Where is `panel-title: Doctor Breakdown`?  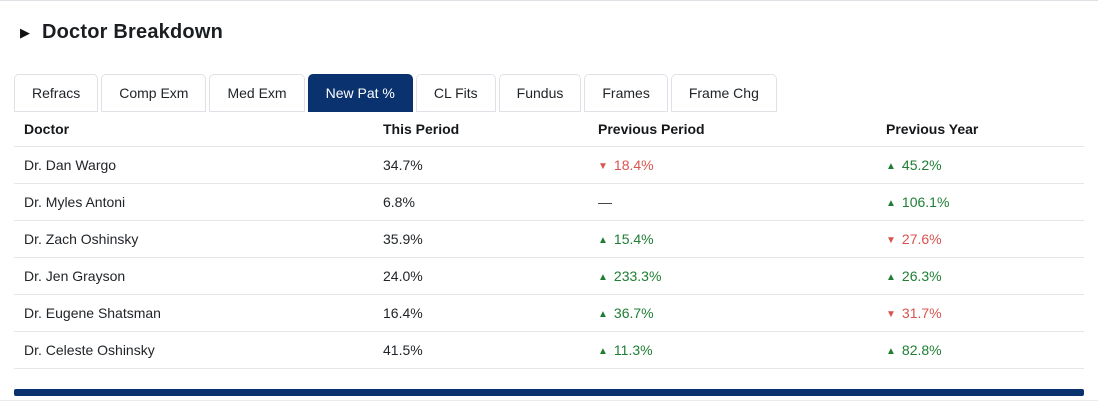
panel-title: Doctor Breakdown is located at coordinates (133, 32).